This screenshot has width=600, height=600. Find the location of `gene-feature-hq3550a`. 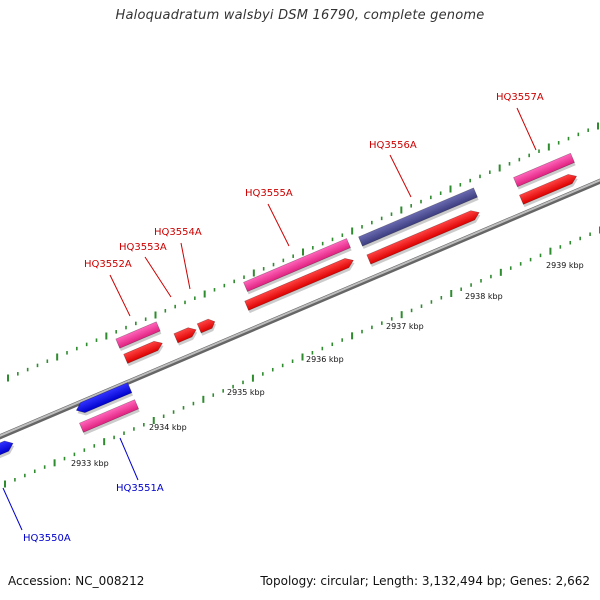

gene-feature-hq3550a is located at coordinates (7, 450).